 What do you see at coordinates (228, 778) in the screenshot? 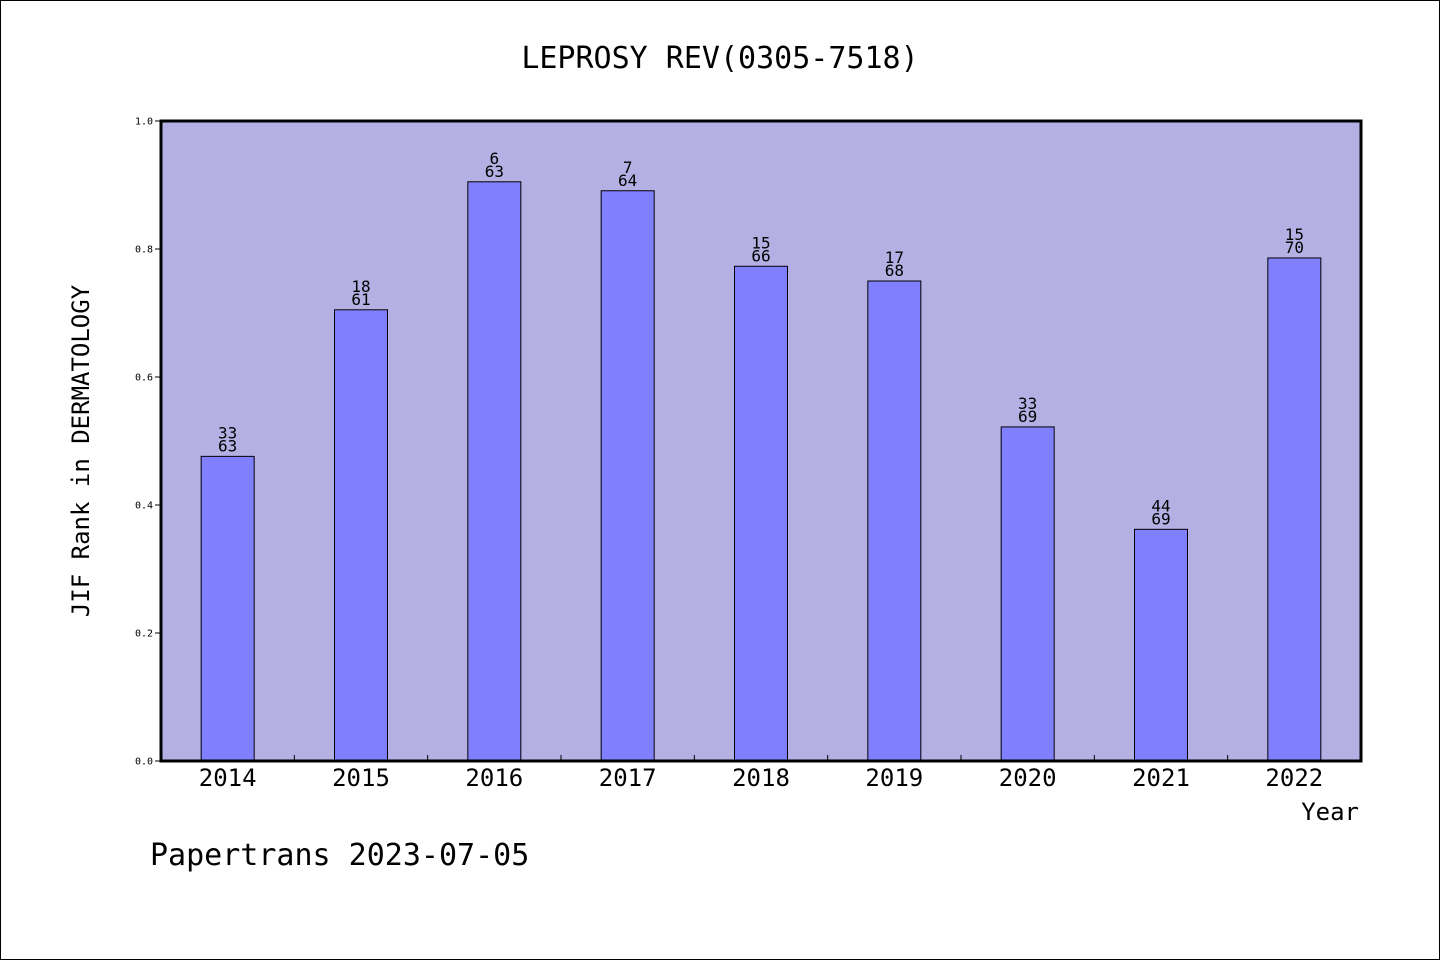
I see `x-tick-label: 2014` at bounding box center [228, 778].